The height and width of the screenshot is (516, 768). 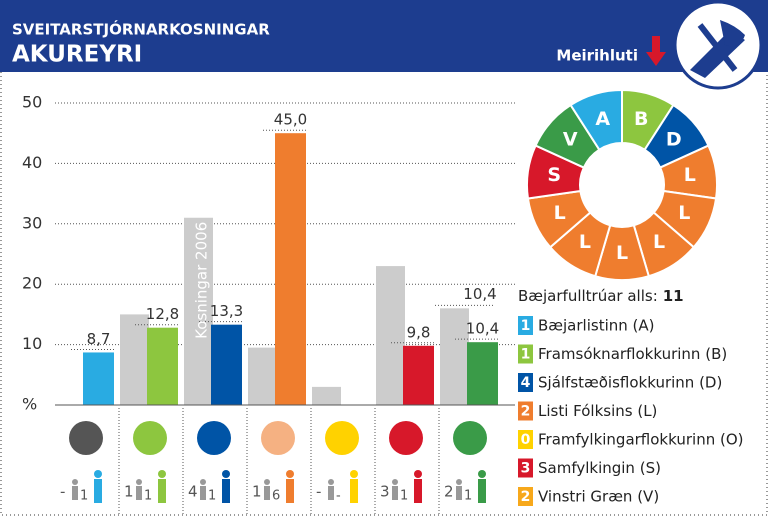 What do you see at coordinates (226, 311) in the screenshot?
I see `value-label: 13,3` at bounding box center [226, 311].